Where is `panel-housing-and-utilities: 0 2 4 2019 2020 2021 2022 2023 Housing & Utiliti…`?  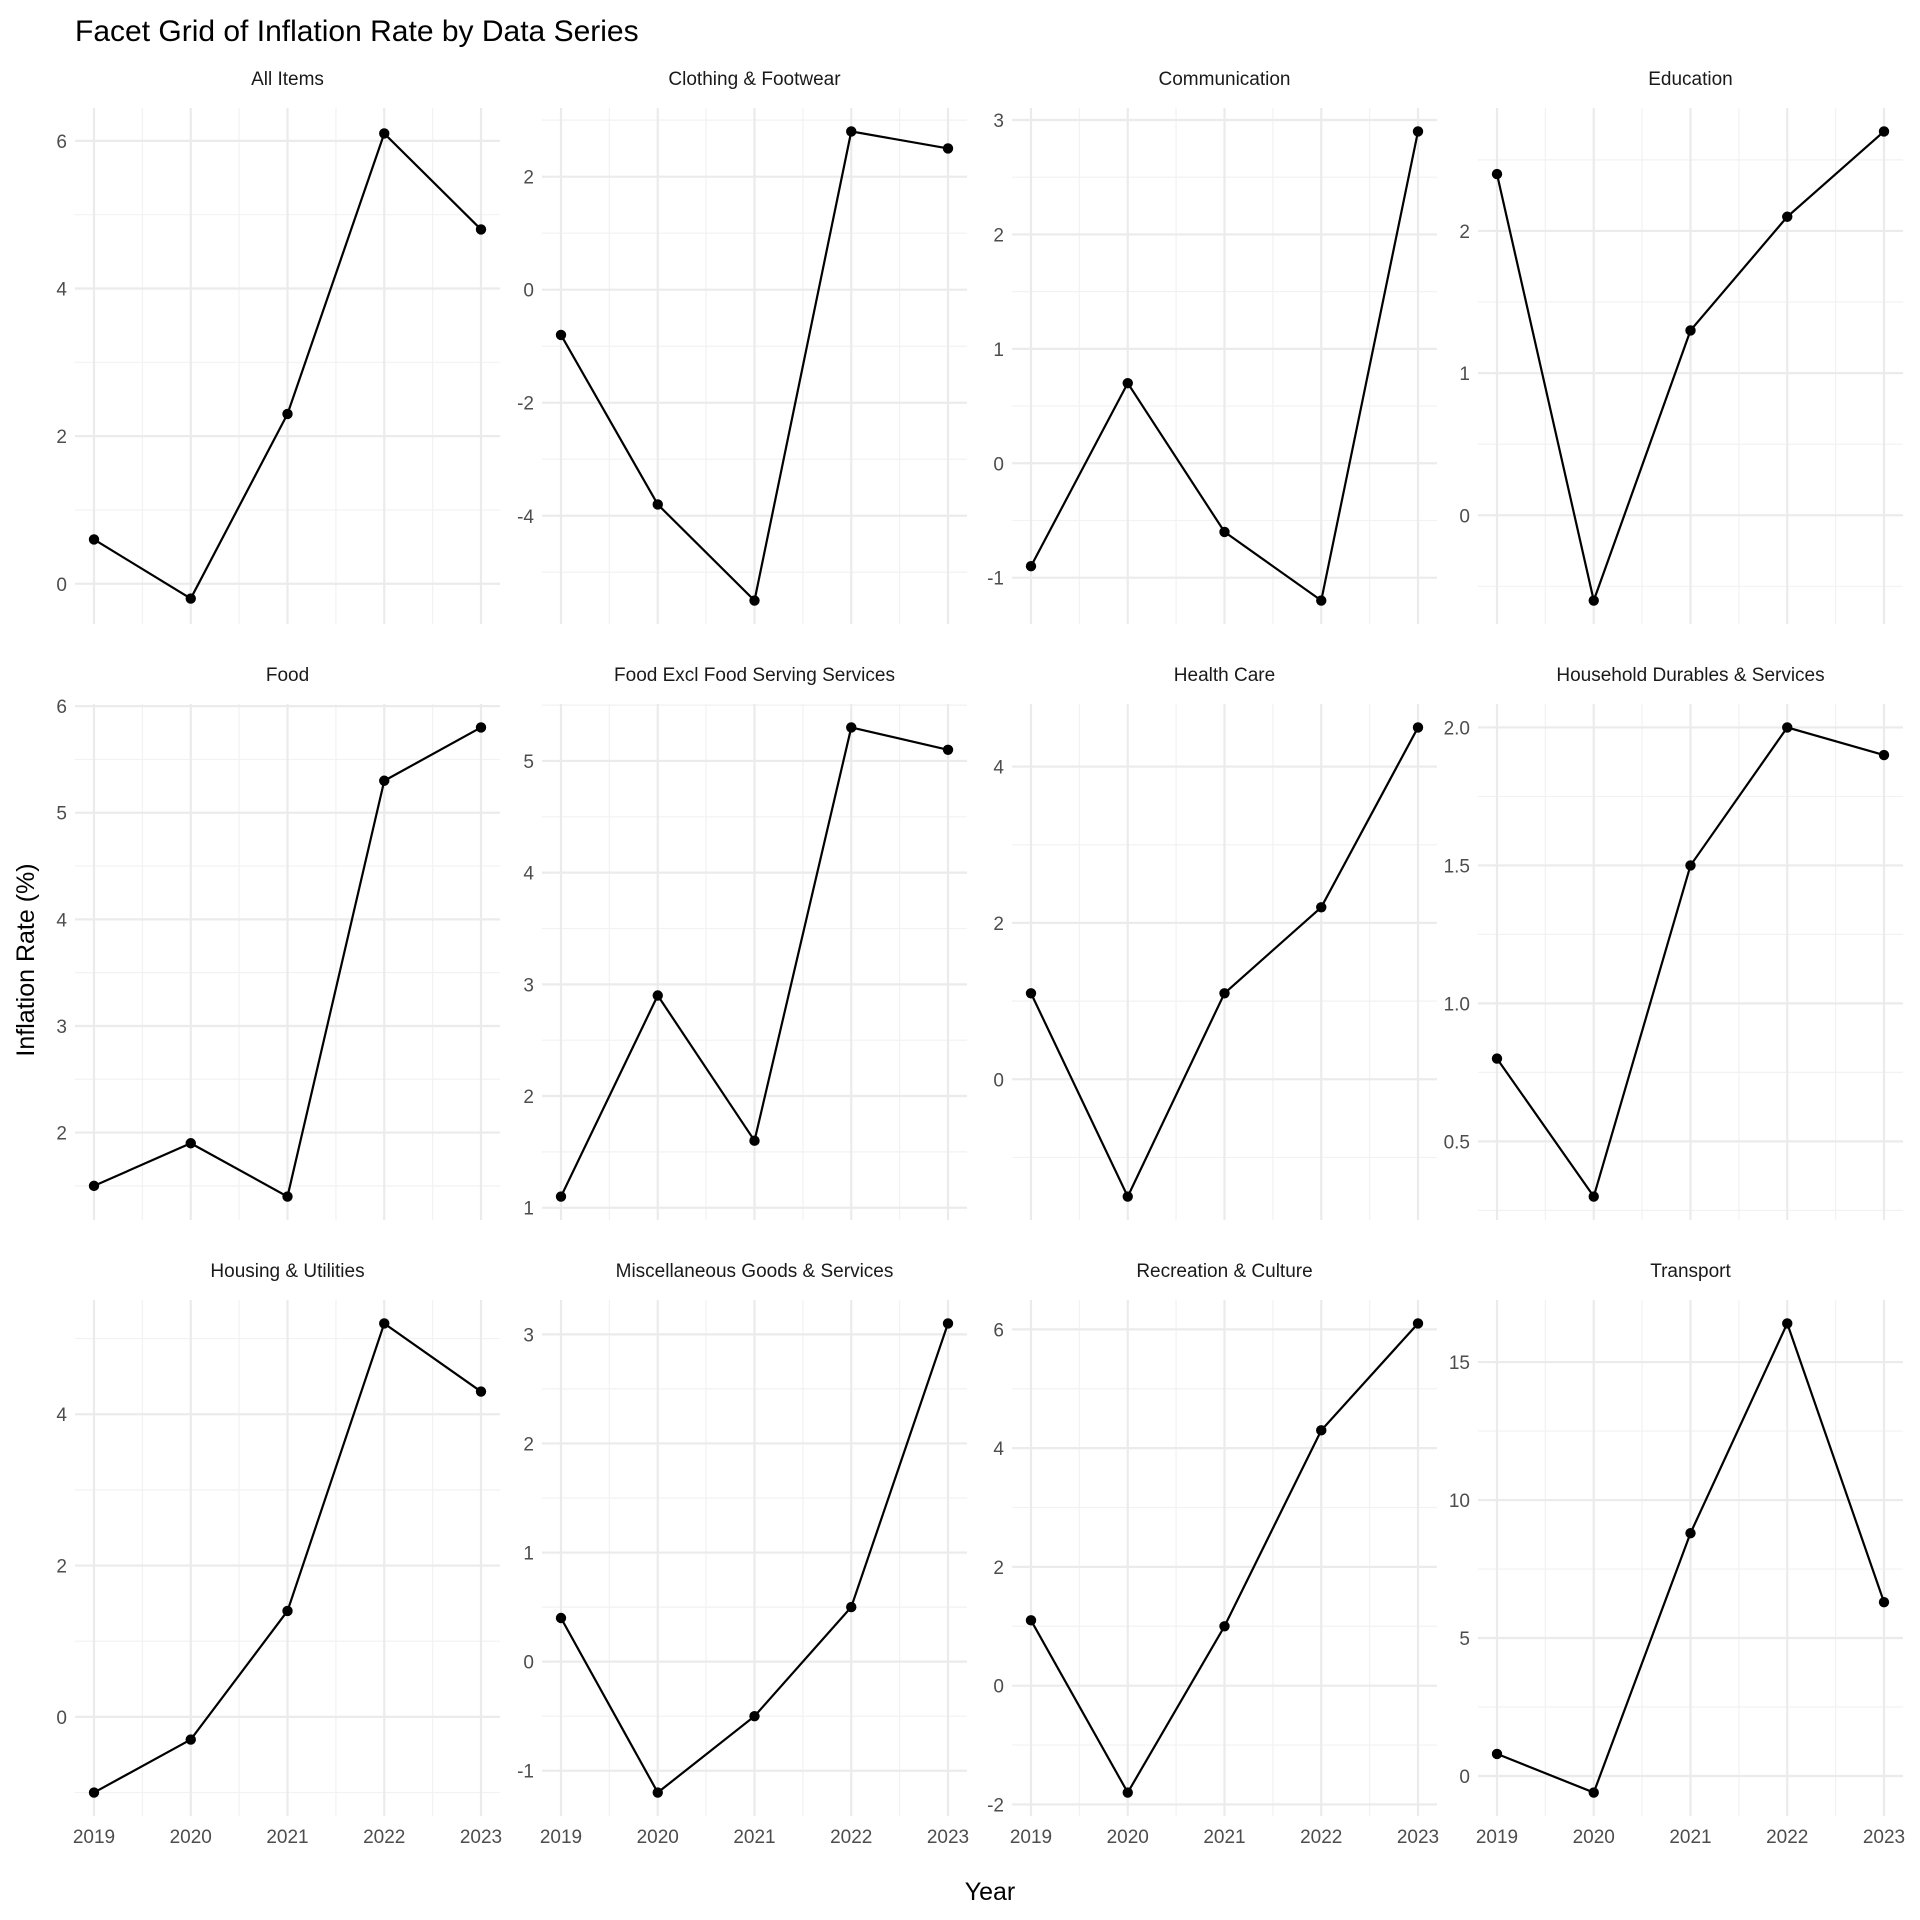
panel-housing-and-utilities: 0 2 4 2019 2020 2021 2022 2023 Housing & Utiliti… is located at coordinates (279, 1554).